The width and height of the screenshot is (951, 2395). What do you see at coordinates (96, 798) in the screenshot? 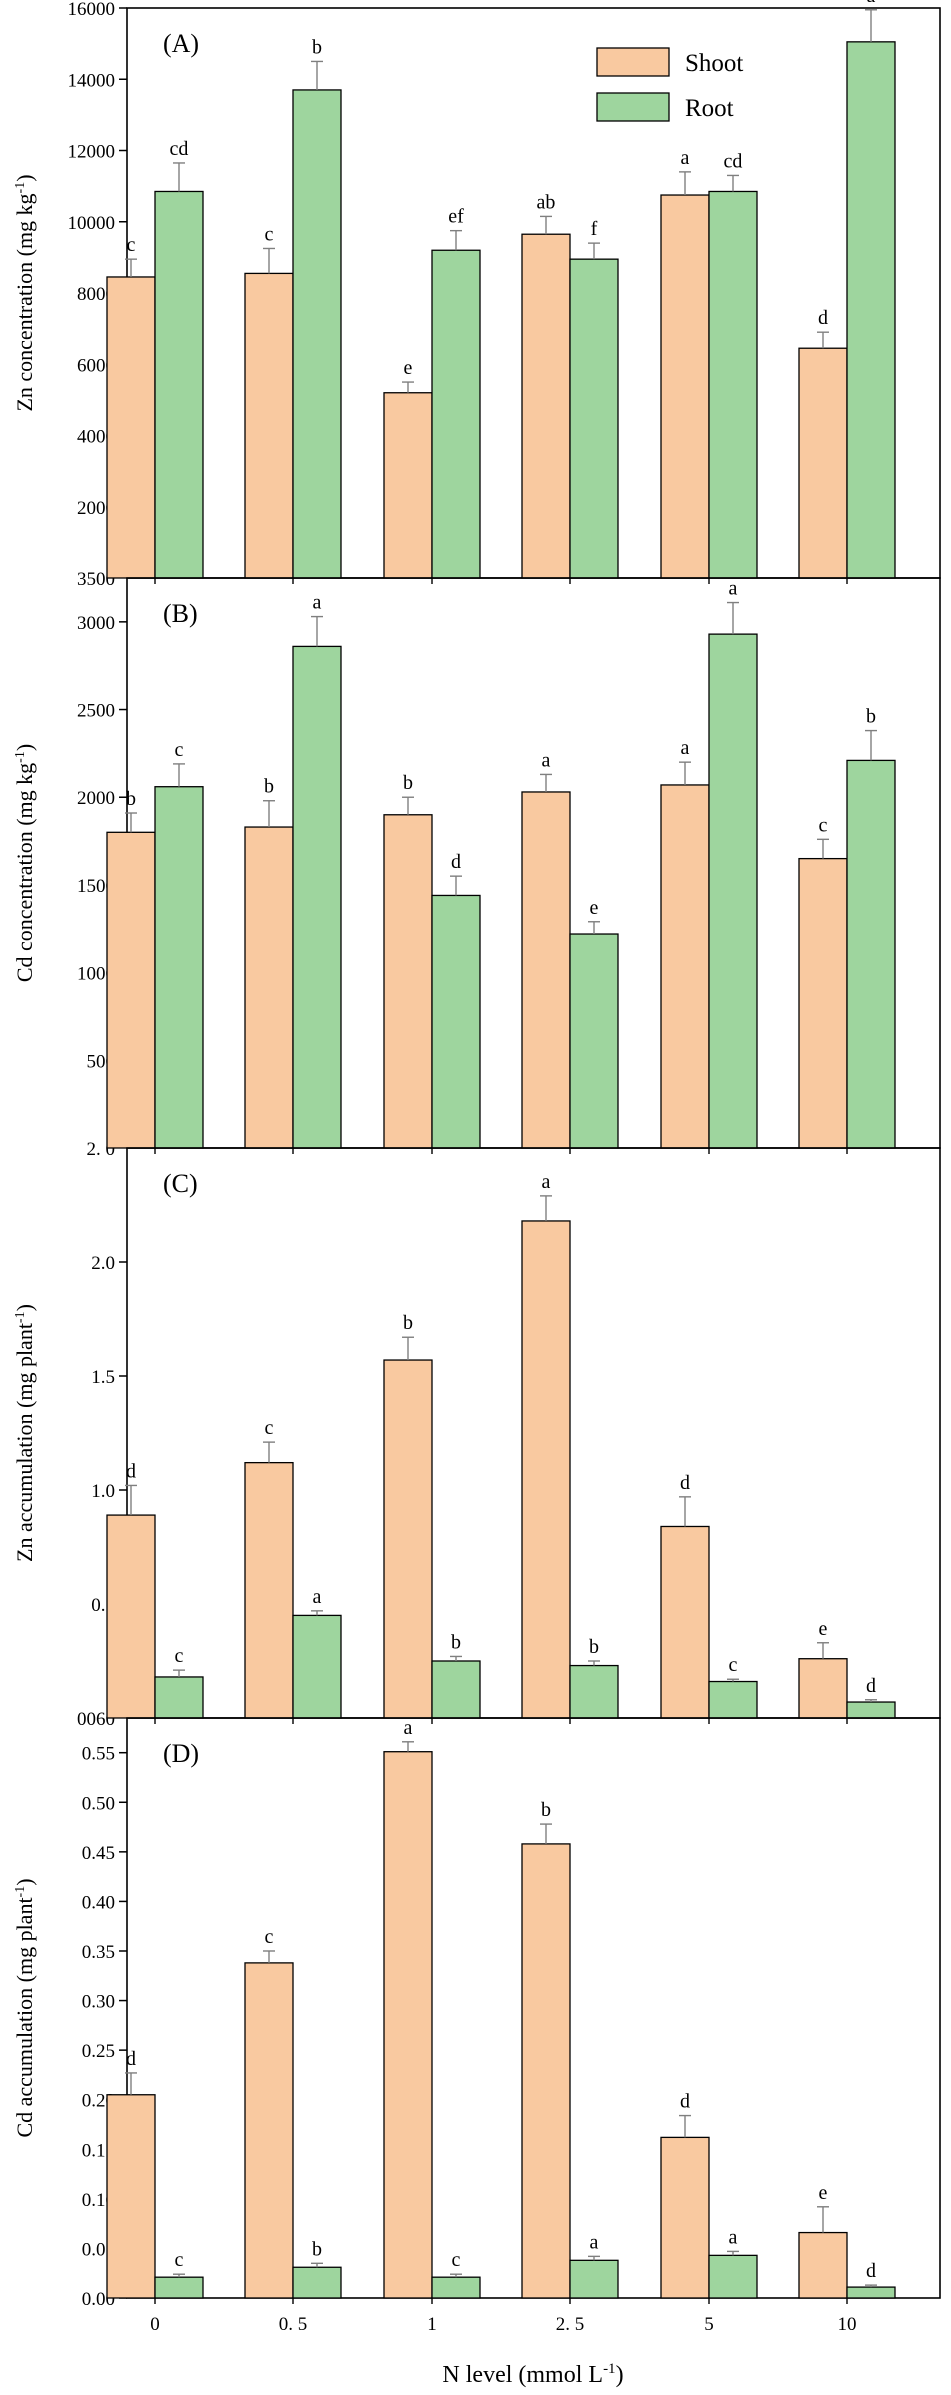
I see `y-tick-label: 2000` at bounding box center [96, 798].